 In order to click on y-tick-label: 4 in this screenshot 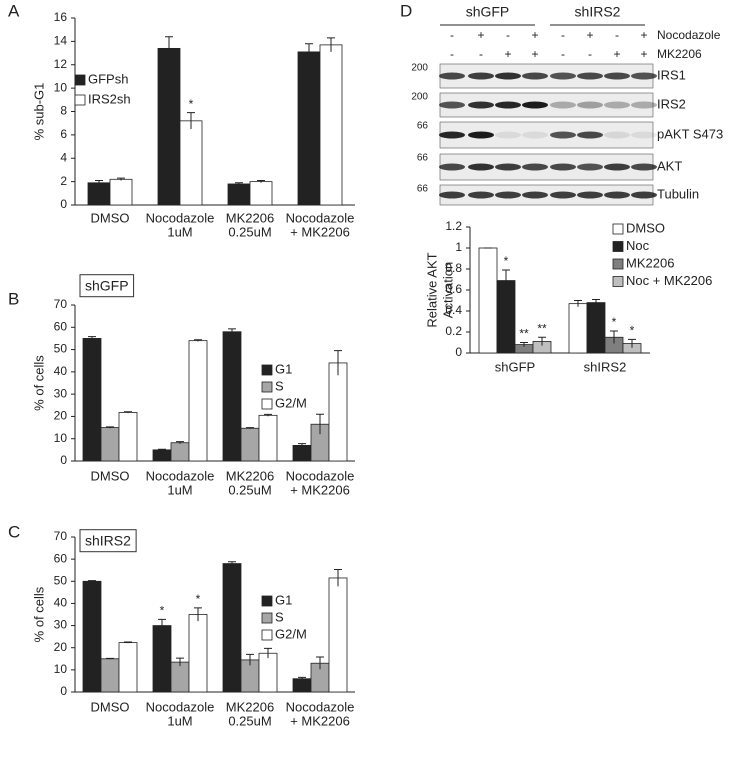, I will do `click(63, 157)`.